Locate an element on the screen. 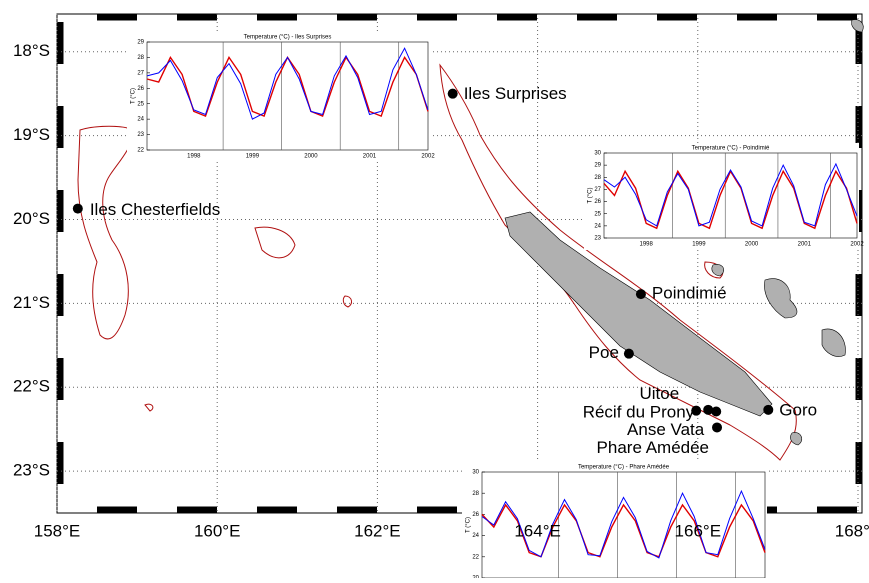  y-tick-label: 21°S is located at coordinates (31, 302).